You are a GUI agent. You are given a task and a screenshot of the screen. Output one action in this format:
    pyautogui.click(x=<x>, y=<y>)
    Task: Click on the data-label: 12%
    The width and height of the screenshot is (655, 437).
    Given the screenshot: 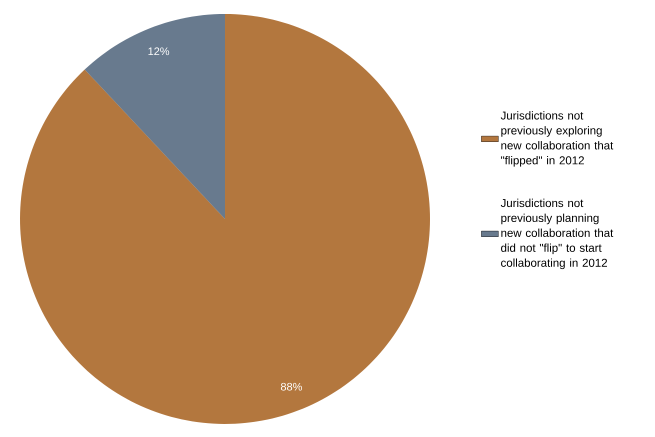 What is the action you would take?
    pyautogui.click(x=159, y=51)
    